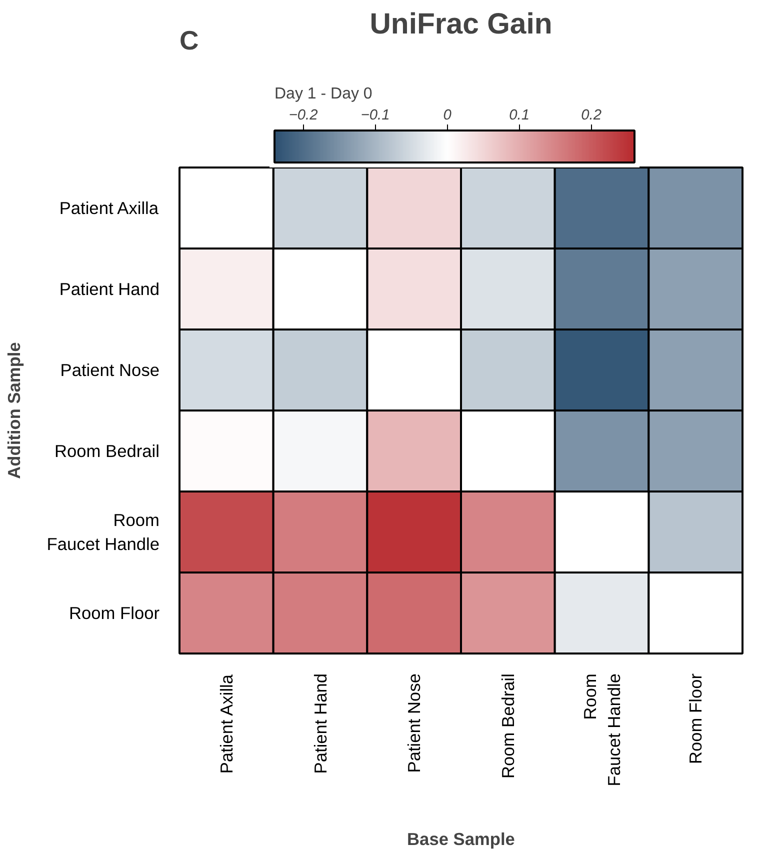 Image resolution: width=767 pixels, height=852 pixels. Describe the element at coordinates (447, 116) in the screenshot. I see `color-bar-label: 0` at that location.